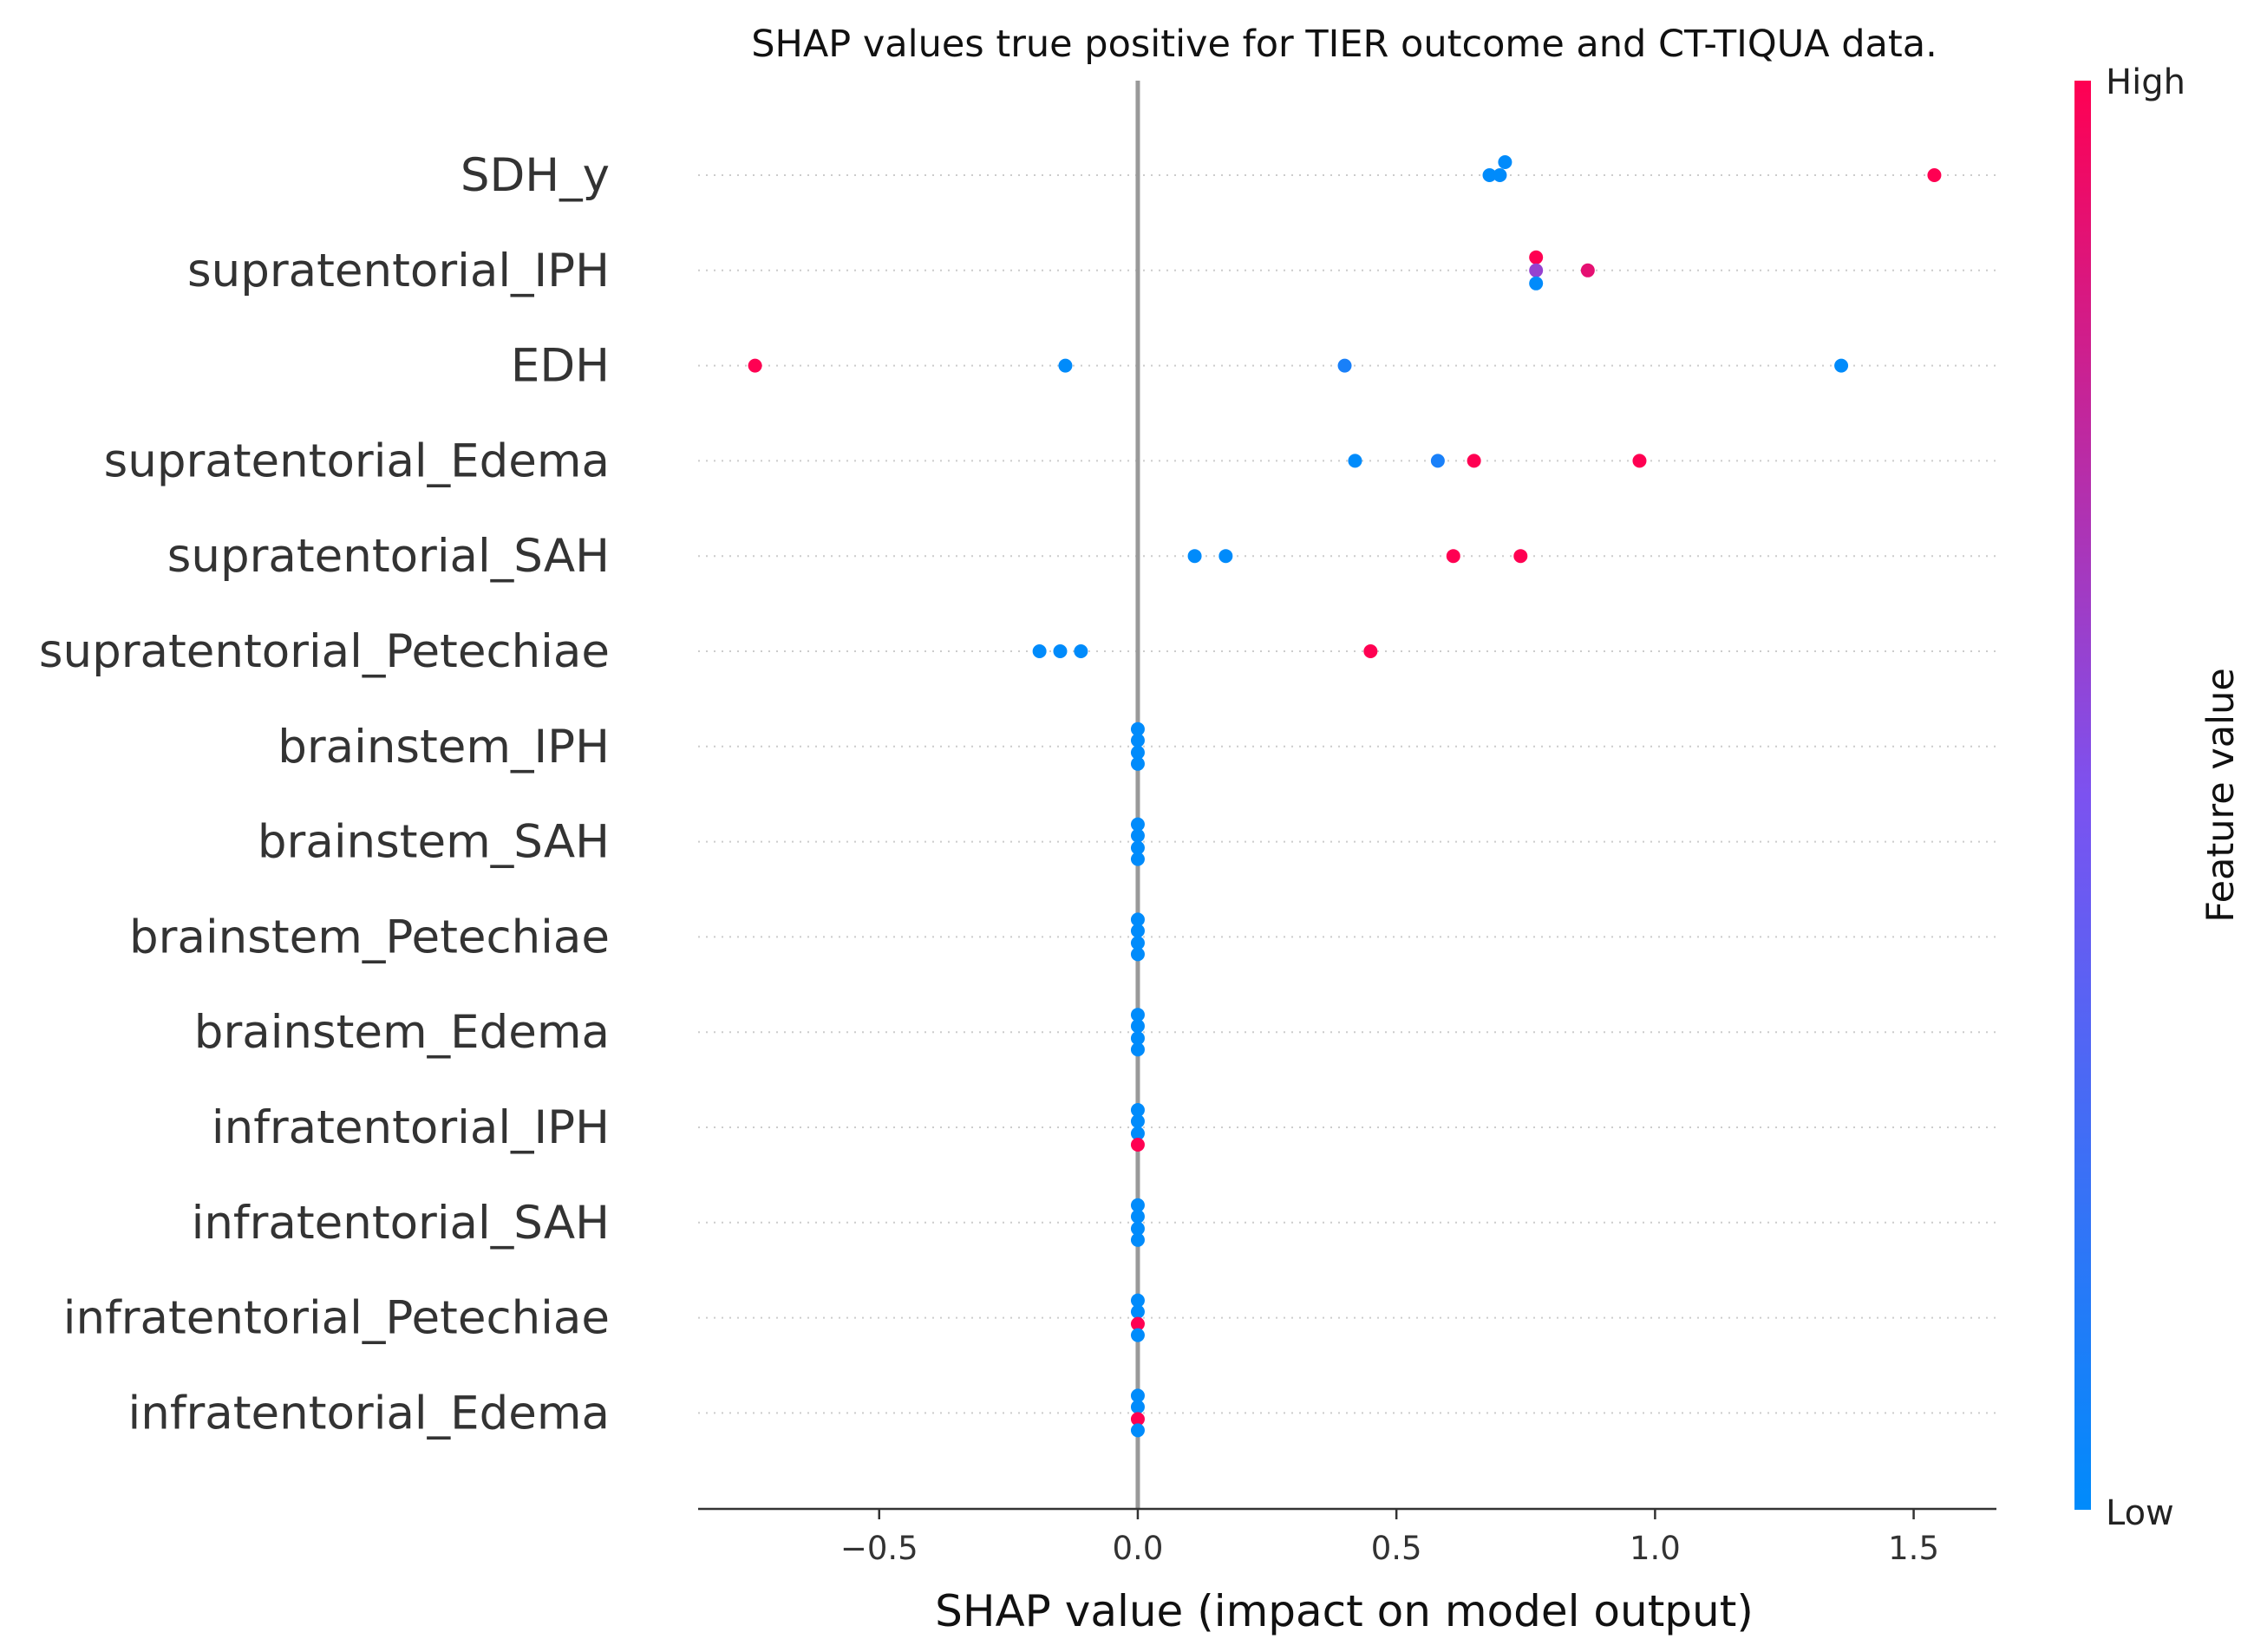 The height and width of the screenshot is (1652, 2254). What do you see at coordinates (398, 271) in the screenshot?
I see `feature-label: supratentorial_IPH` at bounding box center [398, 271].